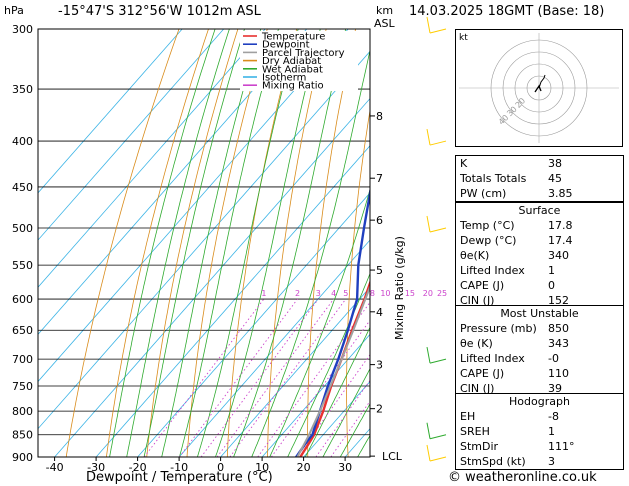 The width and height of the screenshot is (629, 486). I want to click on totals-value: 45, so click(555, 178).